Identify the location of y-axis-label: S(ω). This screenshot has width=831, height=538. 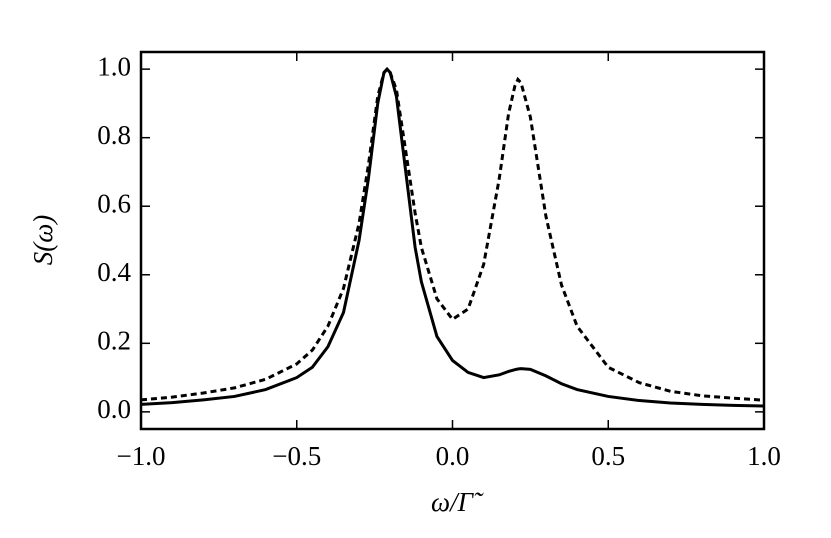
(43, 240).